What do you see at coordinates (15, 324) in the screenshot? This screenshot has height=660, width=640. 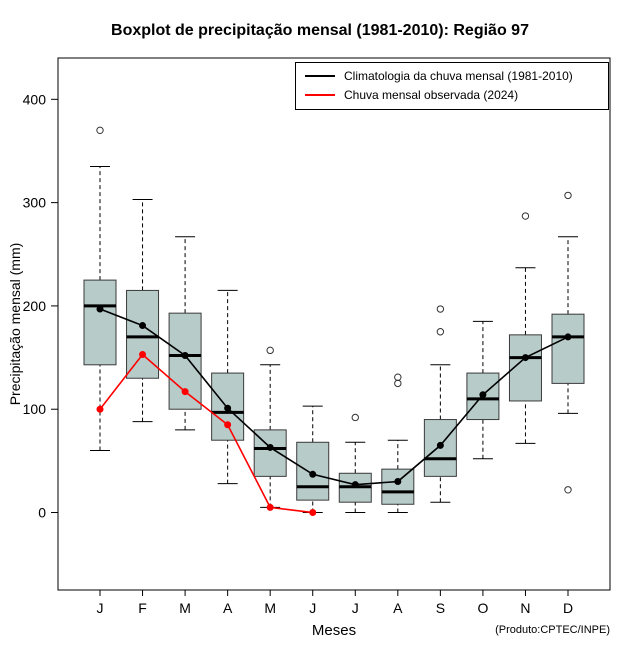 I see `y-axis-label: Precipitação mensal (mm)` at bounding box center [15, 324].